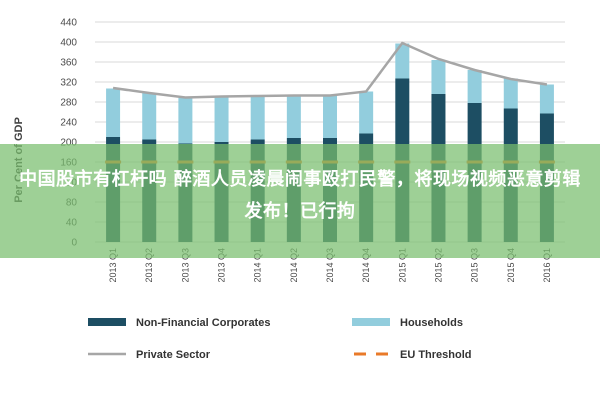 The width and height of the screenshot is (600, 400). Describe the element at coordinates (68, 63) in the screenshot. I see `y-tick-label: 360` at that location.